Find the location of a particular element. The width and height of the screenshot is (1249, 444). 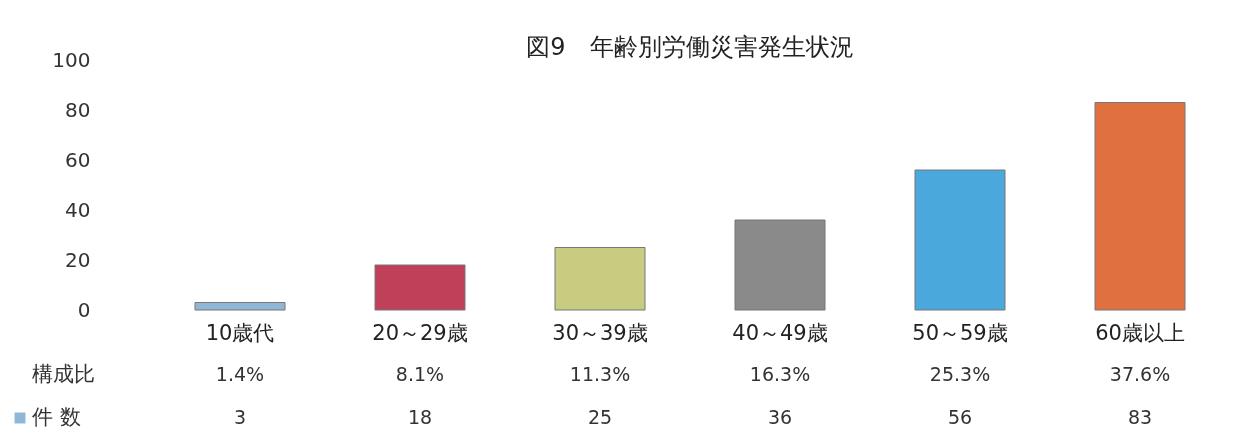

y-tick-label: 80 is located at coordinates (78, 109).